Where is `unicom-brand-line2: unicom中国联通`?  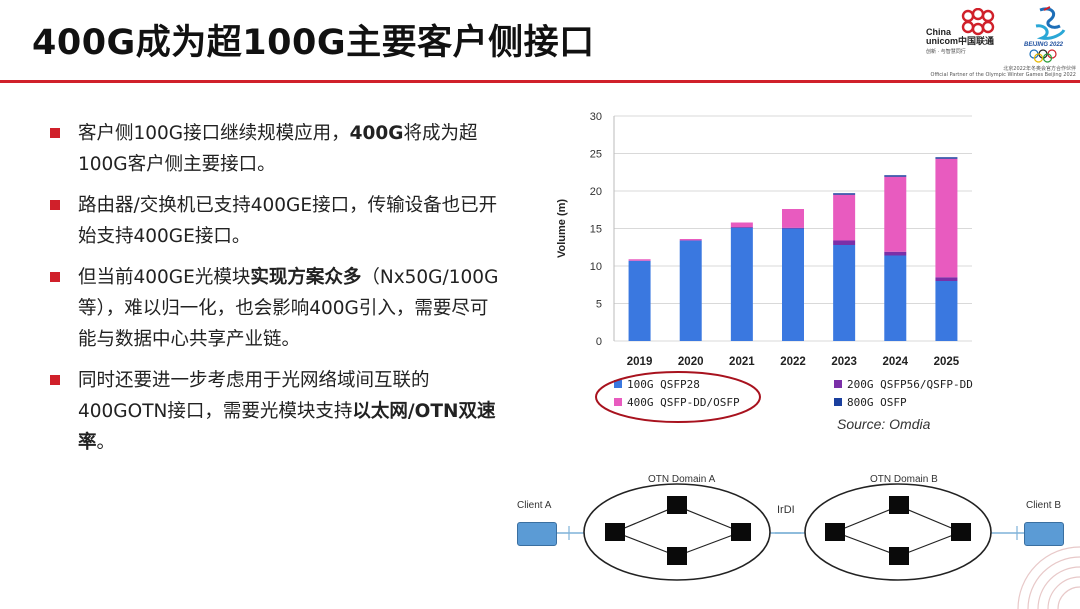
unicom-brand-line2: unicom中国联通 is located at coordinates (960, 41).